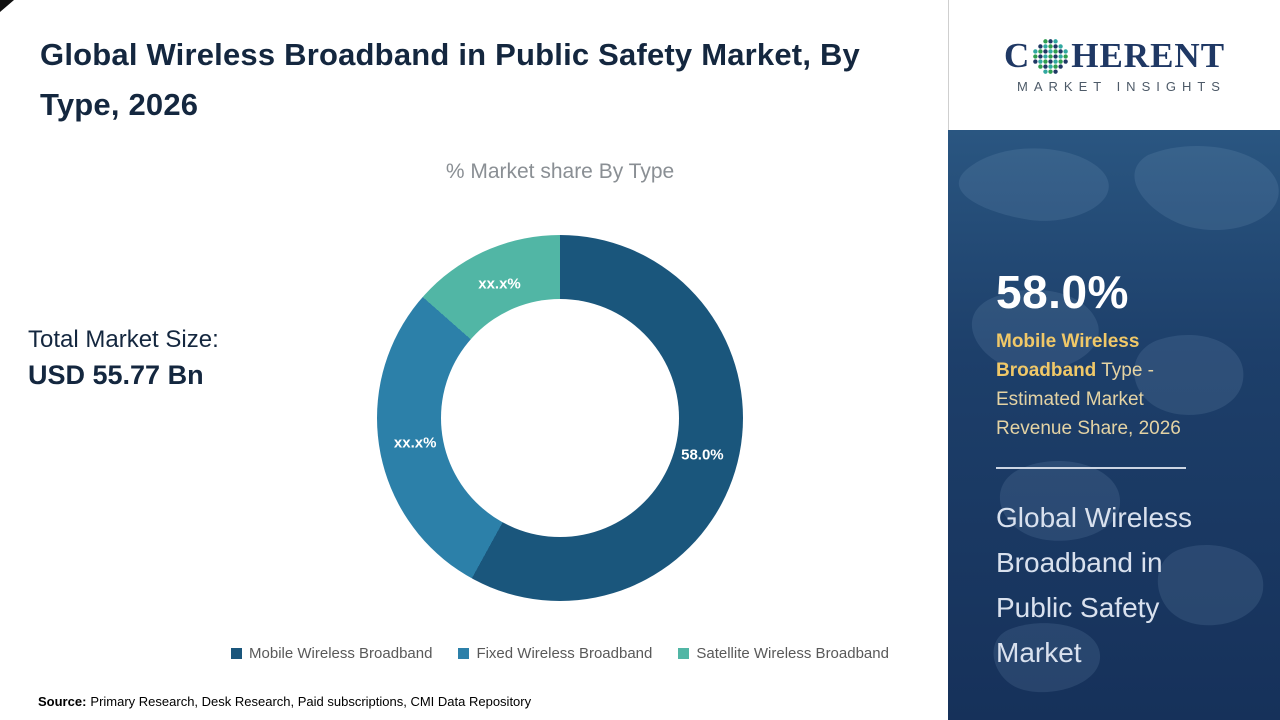 The width and height of the screenshot is (1280, 720). What do you see at coordinates (560, 171) in the screenshot?
I see `chart-subtitle: % Market share By Type` at bounding box center [560, 171].